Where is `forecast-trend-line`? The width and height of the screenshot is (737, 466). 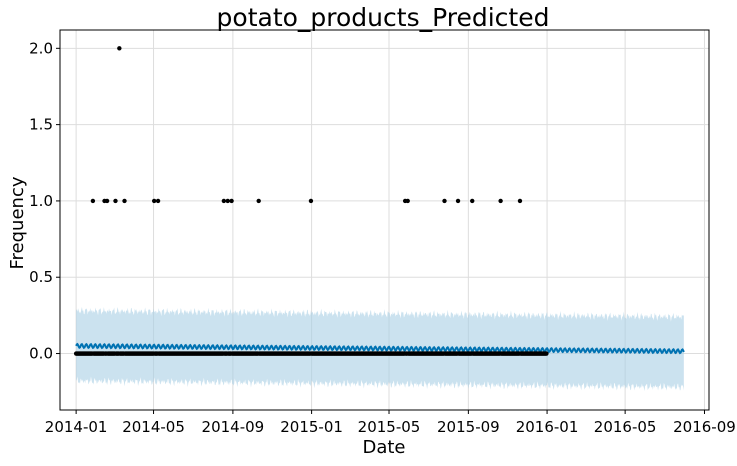
forecast-trend-line is located at coordinates (380, 348).